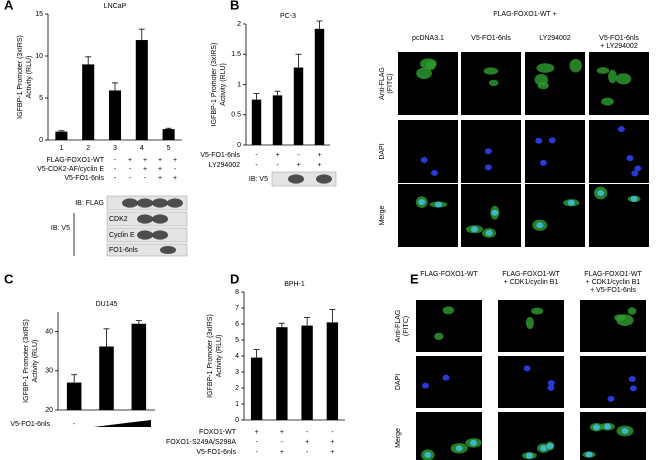 The width and height of the screenshot is (664, 460). Describe the element at coordinates (49, 371) in the screenshot. I see `y-tick-label: 30` at that location.